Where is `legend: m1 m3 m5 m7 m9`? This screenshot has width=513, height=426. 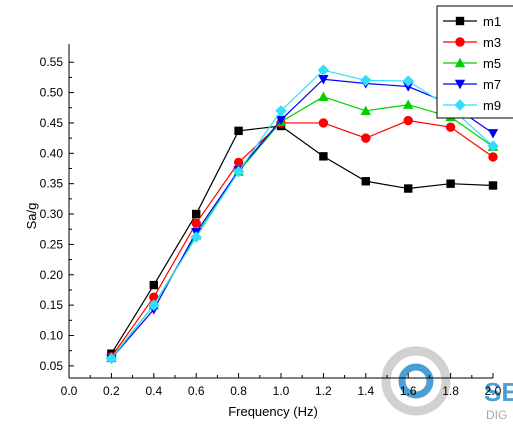 legend: m1 m3 m5 m7 m9 is located at coordinates (474, 62).